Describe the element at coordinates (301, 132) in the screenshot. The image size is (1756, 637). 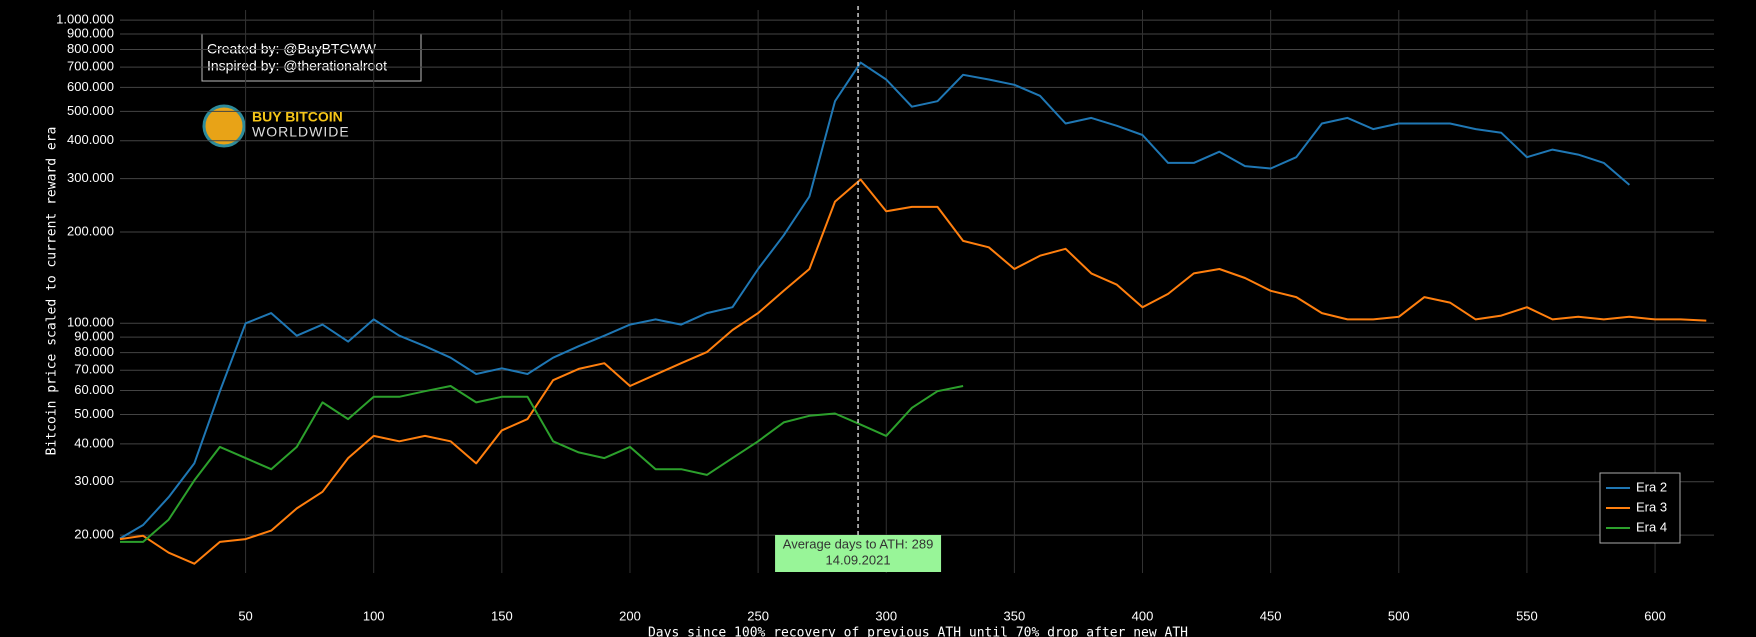
I see `logo-text: WORLDWIDE` at that location.